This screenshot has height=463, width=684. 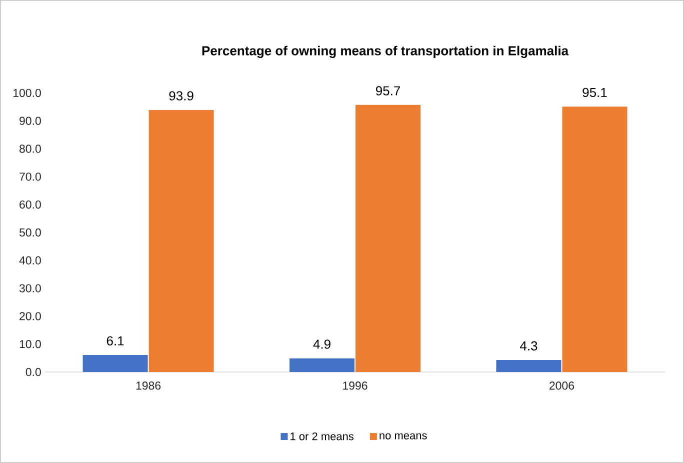 I want to click on legend-label: 1 or 2 means, so click(x=322, y=436).